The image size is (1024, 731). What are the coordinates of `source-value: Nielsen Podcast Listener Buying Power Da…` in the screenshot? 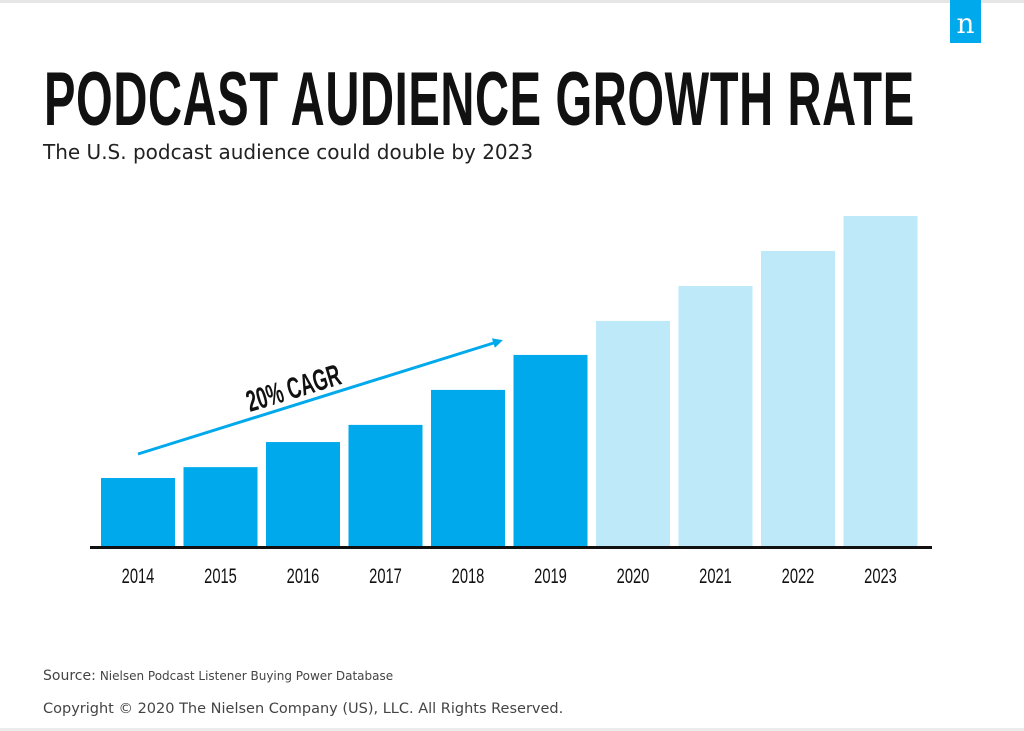 It's located at (246, 676).